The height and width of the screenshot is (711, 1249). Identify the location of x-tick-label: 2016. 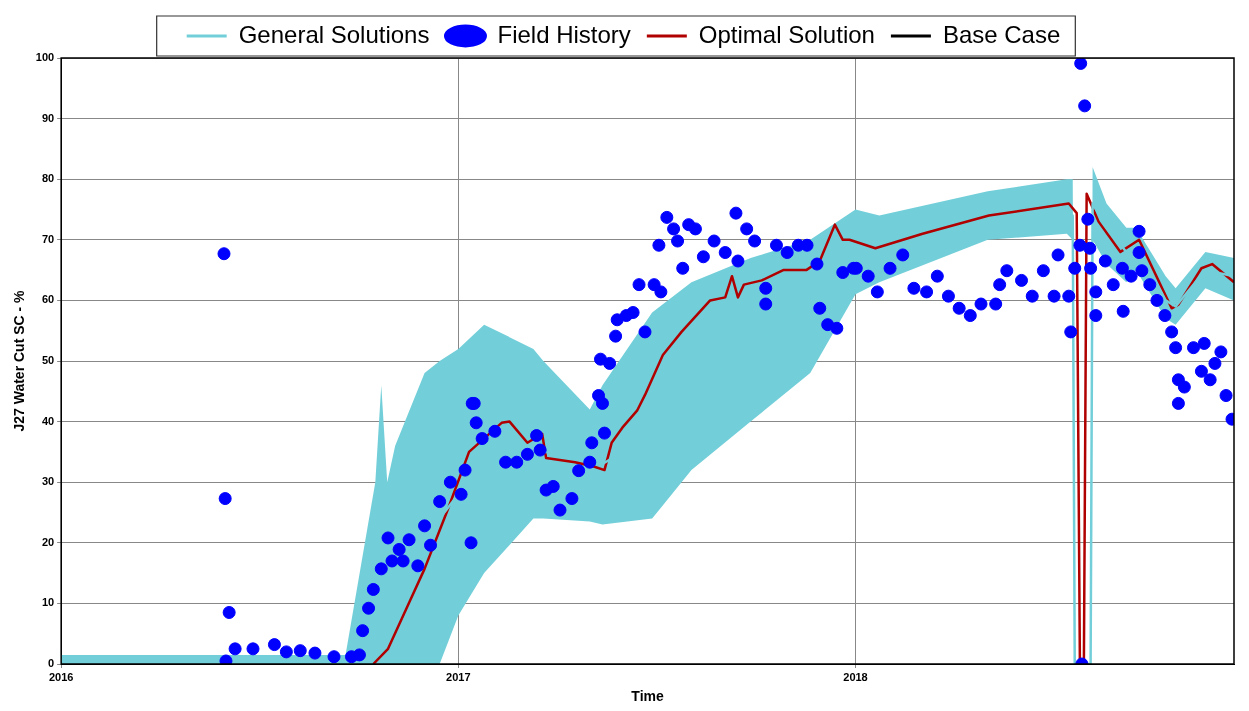
(61, 676).